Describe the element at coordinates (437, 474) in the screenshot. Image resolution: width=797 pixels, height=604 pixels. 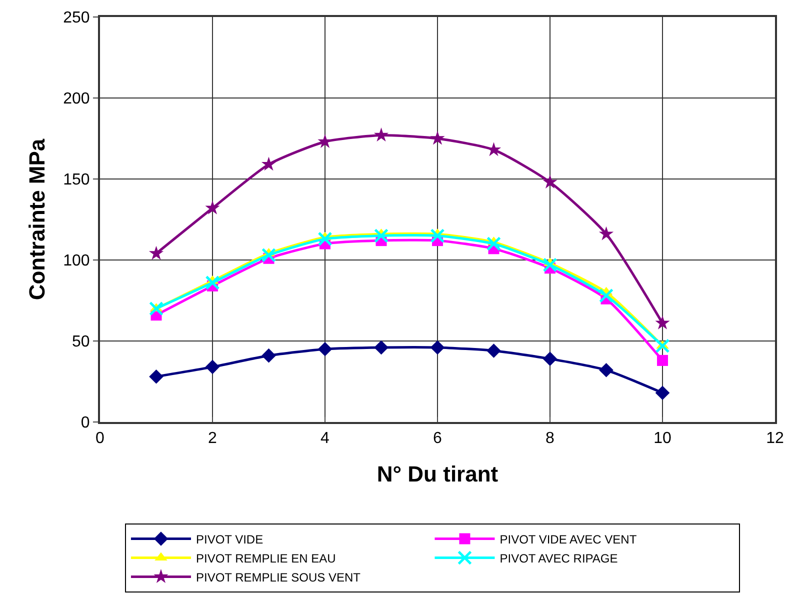
I see `x-axis-title: N° Du tirant` at that location.